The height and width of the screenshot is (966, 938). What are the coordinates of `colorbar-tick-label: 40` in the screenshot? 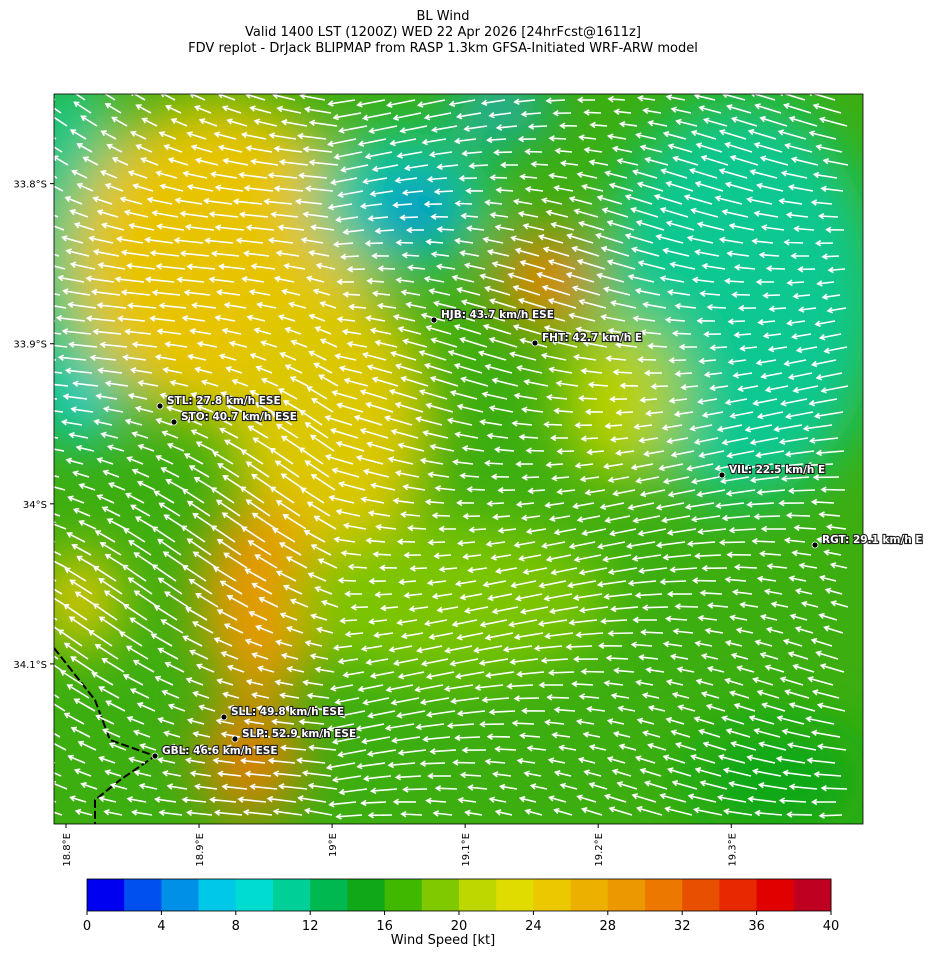 It's located at (831, 926).